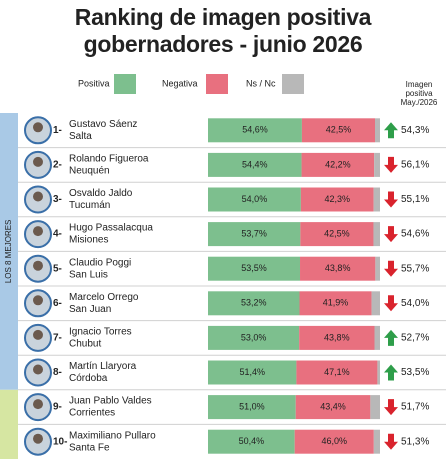 Image resolution: width=446 pixels, height=464 pixels. What do you see at coordinates (80, 136) in the screenshot?
I see `province: Salta` at bounding box center [80, 136].